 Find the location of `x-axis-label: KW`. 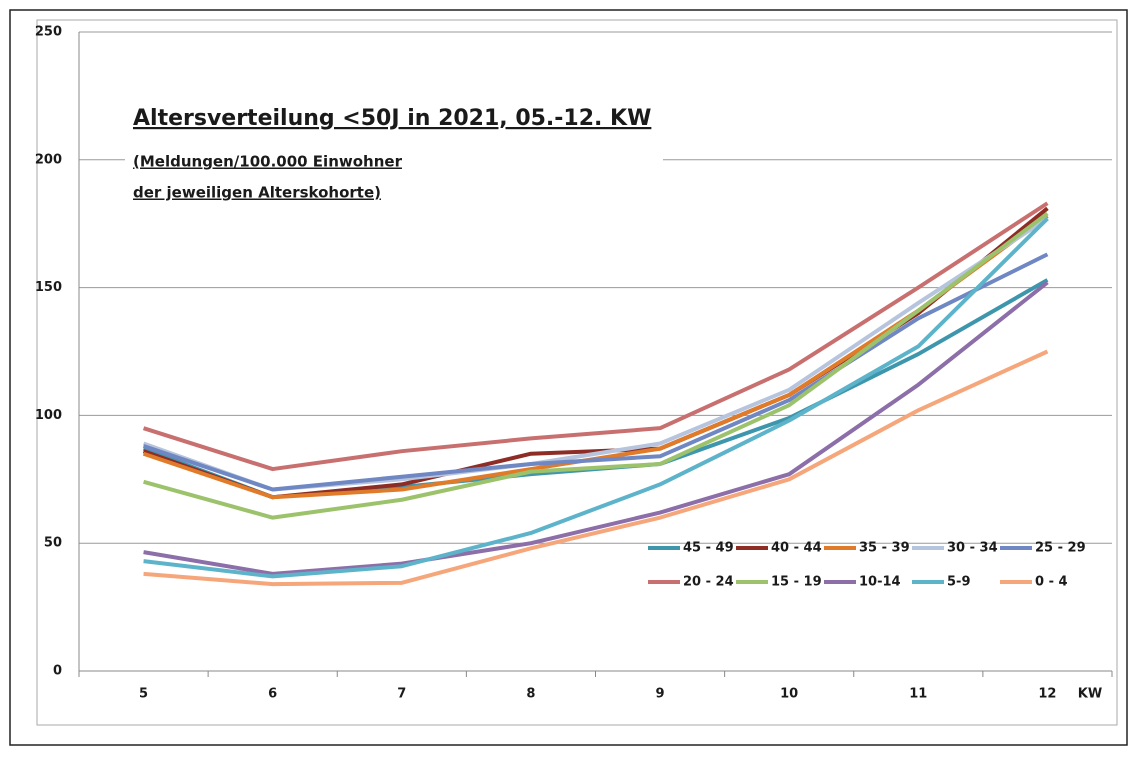

x-axis-label: KW is located at coordinates (1090, 694).